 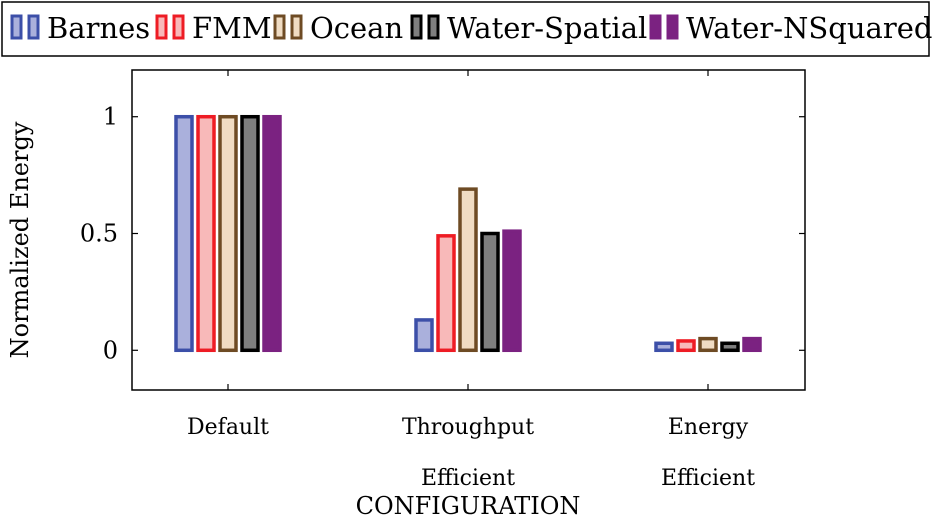 I want to click on bar-ocean-default, so click(x=228, y=233).